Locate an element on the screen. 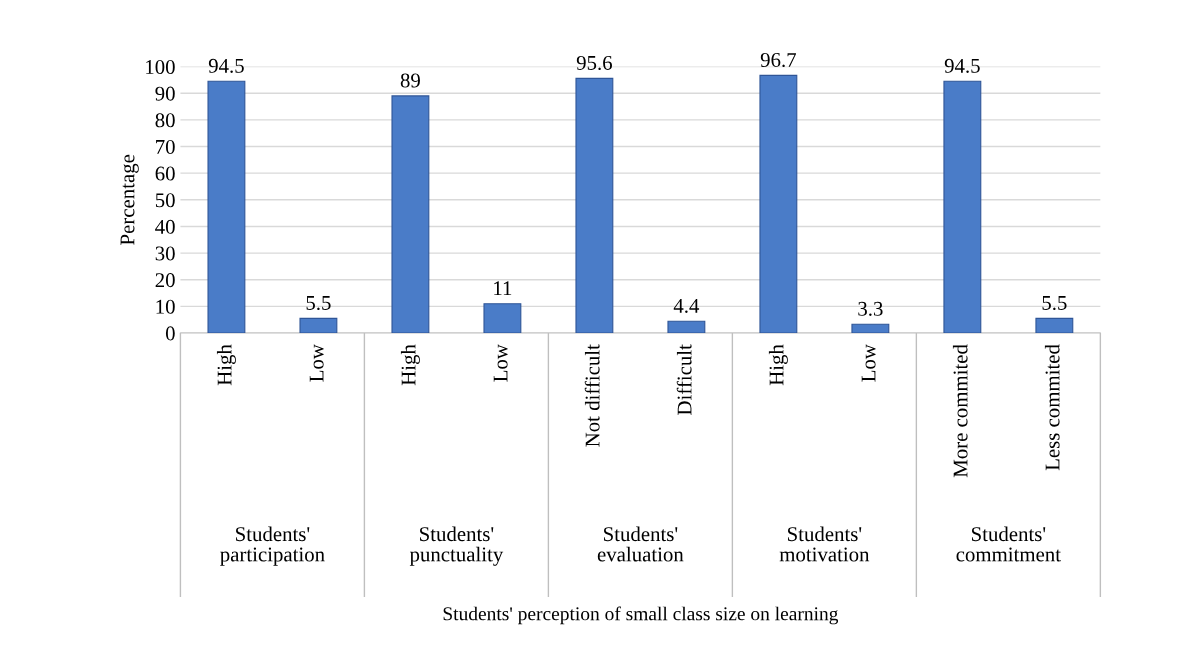 The width and height of the screenshot is (1187, 666). text: Students' commitment is located at coordinates (1008, 544).